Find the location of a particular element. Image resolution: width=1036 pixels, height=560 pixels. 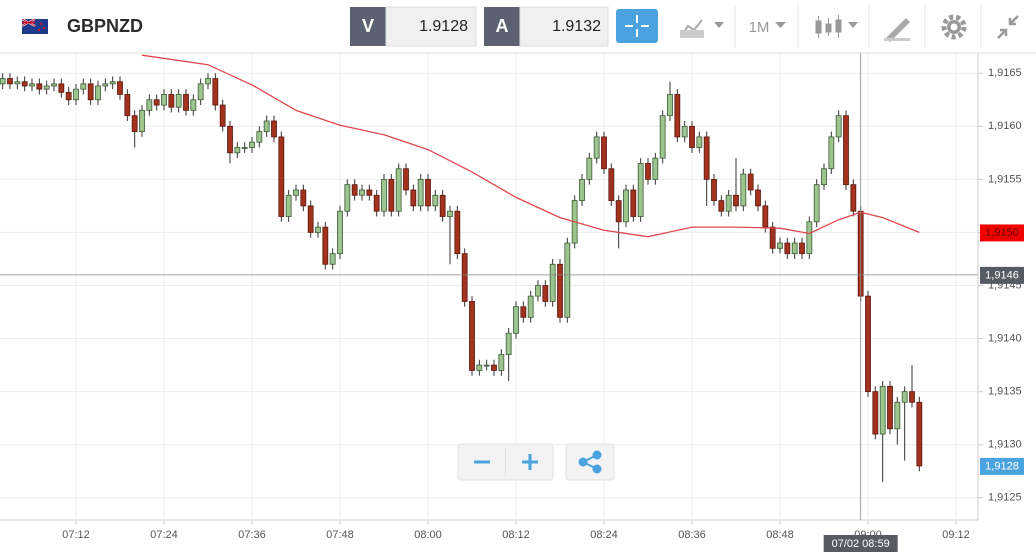

y-tick-label: 1,9130 is located at coordinates (1005, 445).